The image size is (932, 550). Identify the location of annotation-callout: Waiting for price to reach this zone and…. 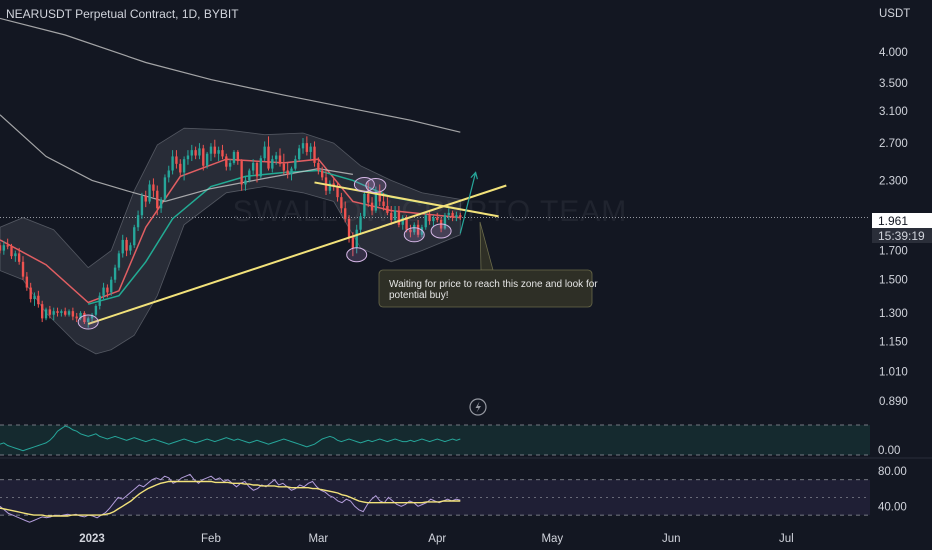
(488, 264).